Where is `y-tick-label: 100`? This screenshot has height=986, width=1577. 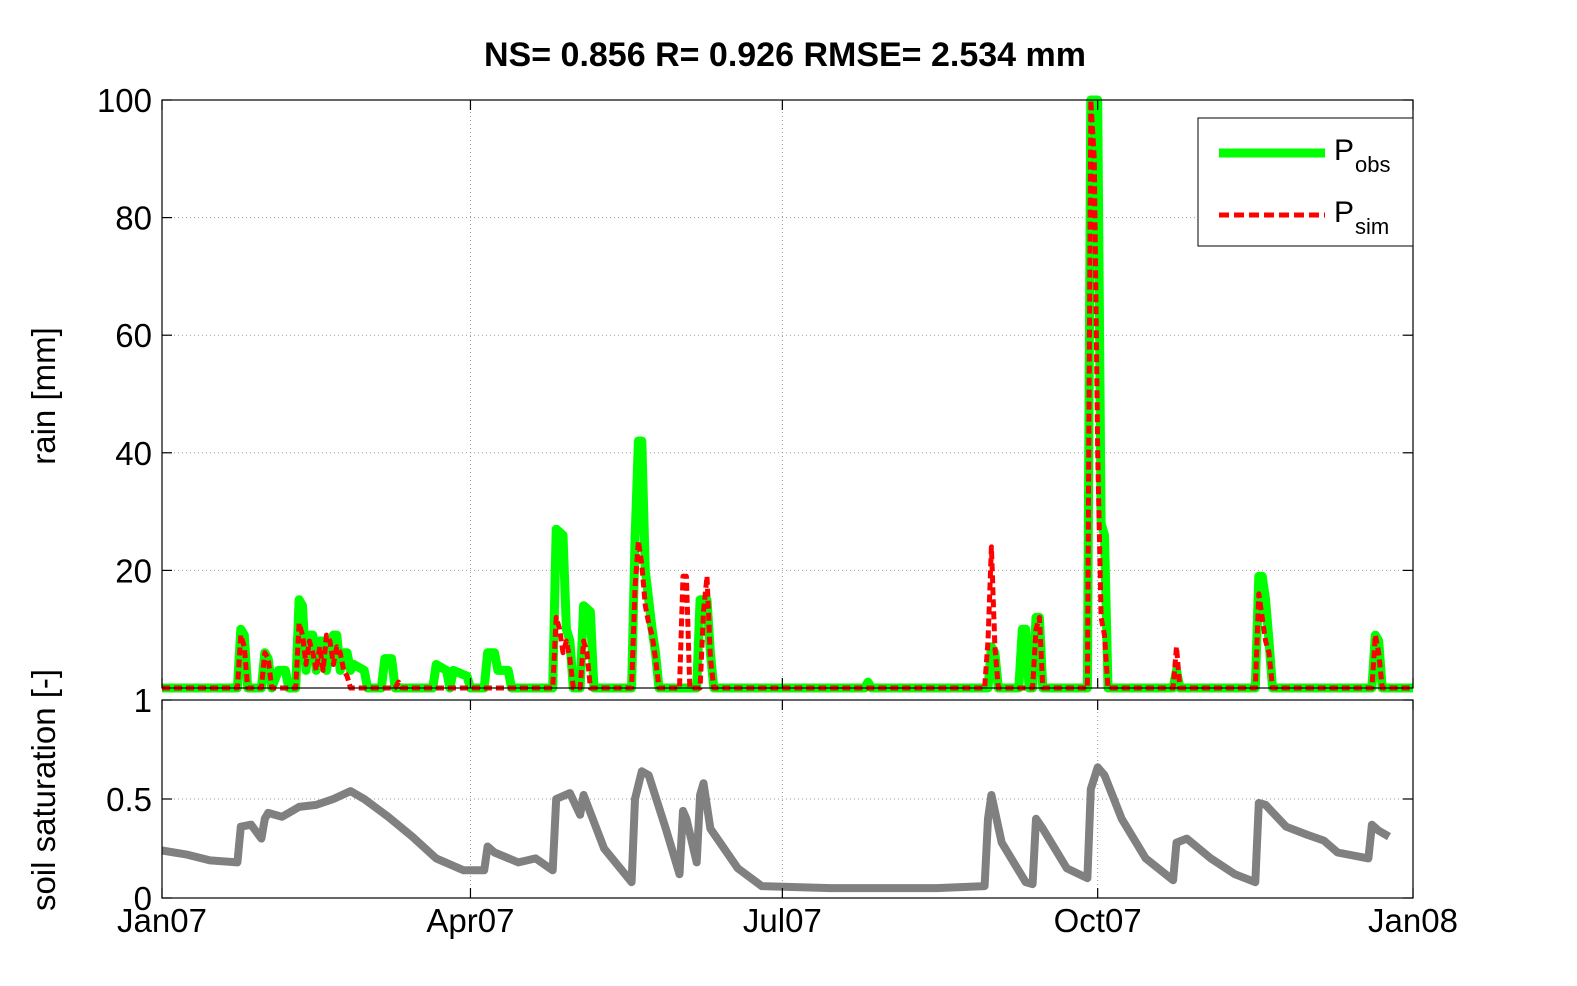 y-tick-label: 100 is located at coordinates (124, 100).